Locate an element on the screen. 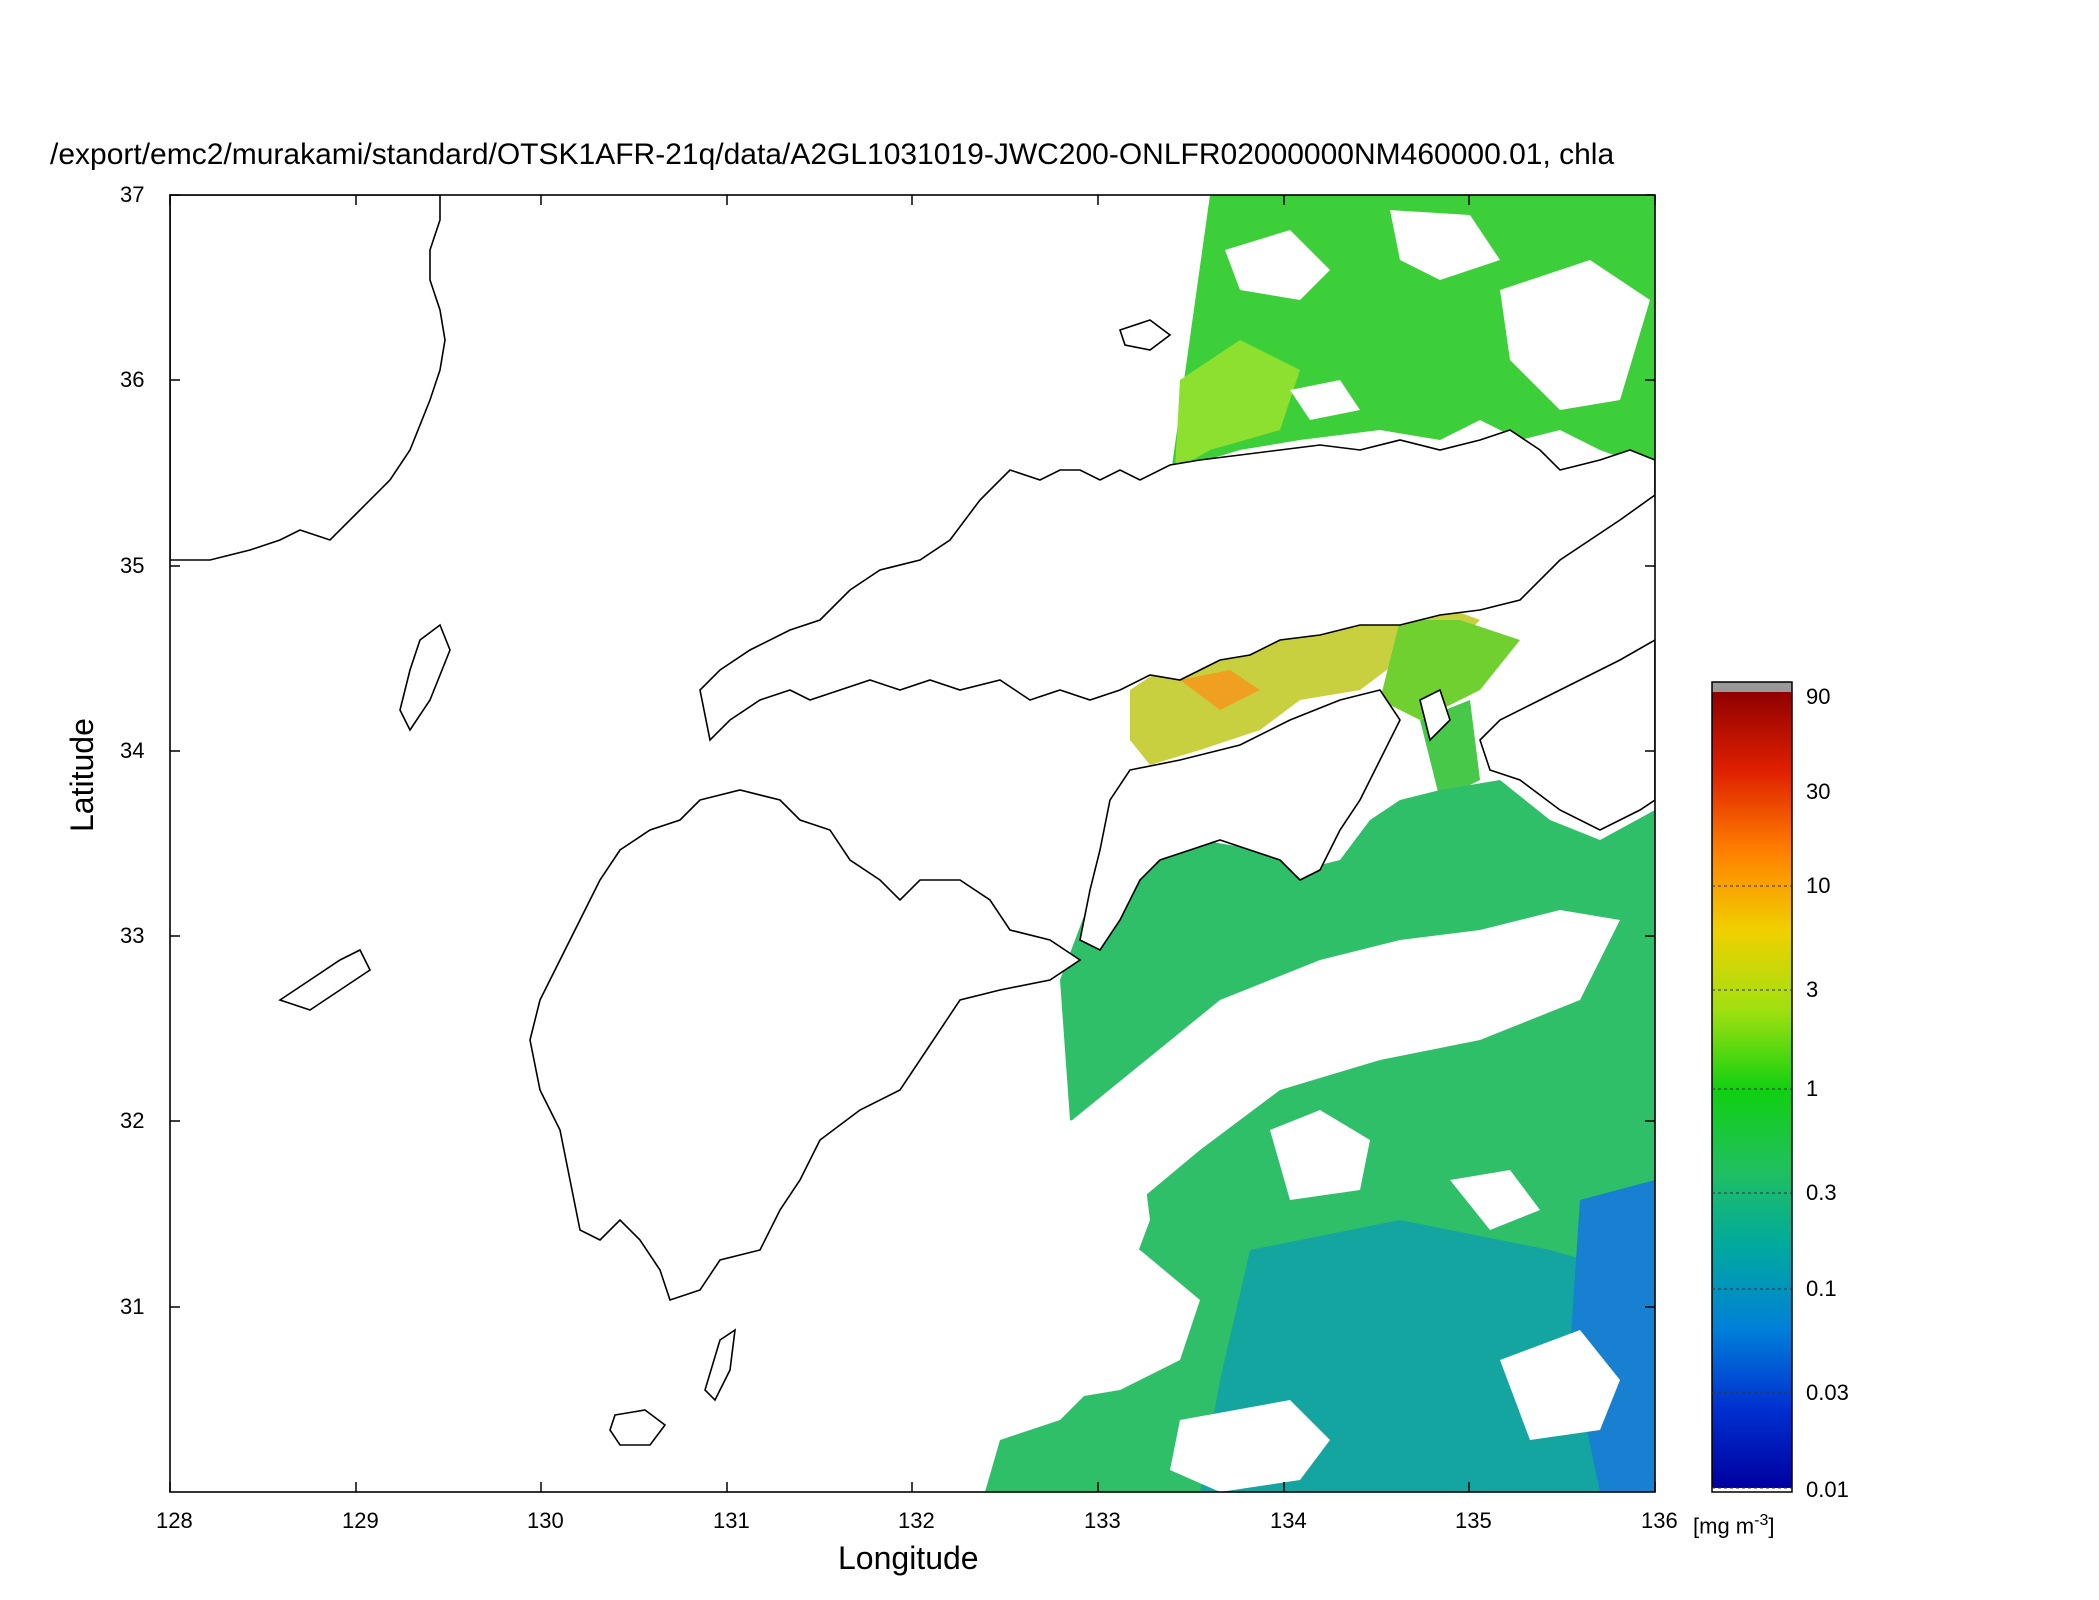 The width and height of the screenshot is (2099, 1600). colorbar-tick-label: 0.01 is located at coordinates (1827, 1489).